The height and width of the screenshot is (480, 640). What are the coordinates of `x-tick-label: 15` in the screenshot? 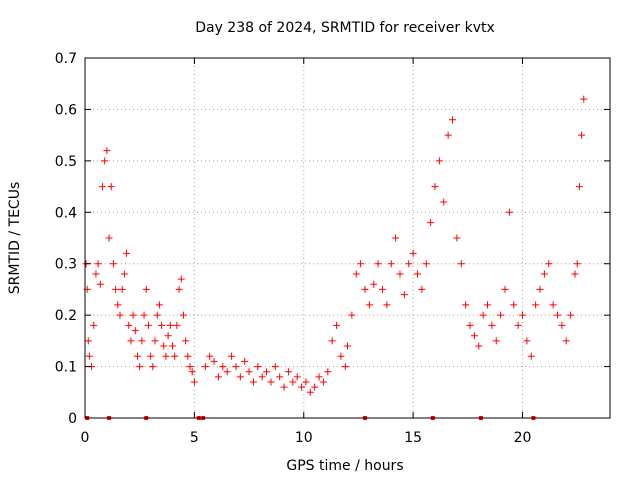 It's located at (413, 438).